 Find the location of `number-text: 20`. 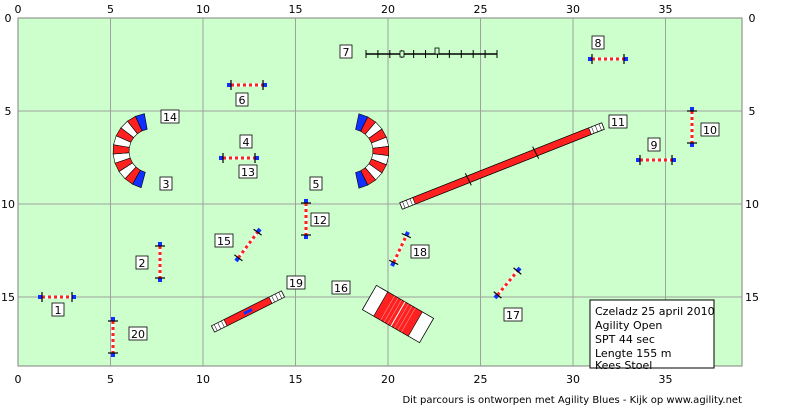

number-text: 20 is located at coordinates (138, 334).